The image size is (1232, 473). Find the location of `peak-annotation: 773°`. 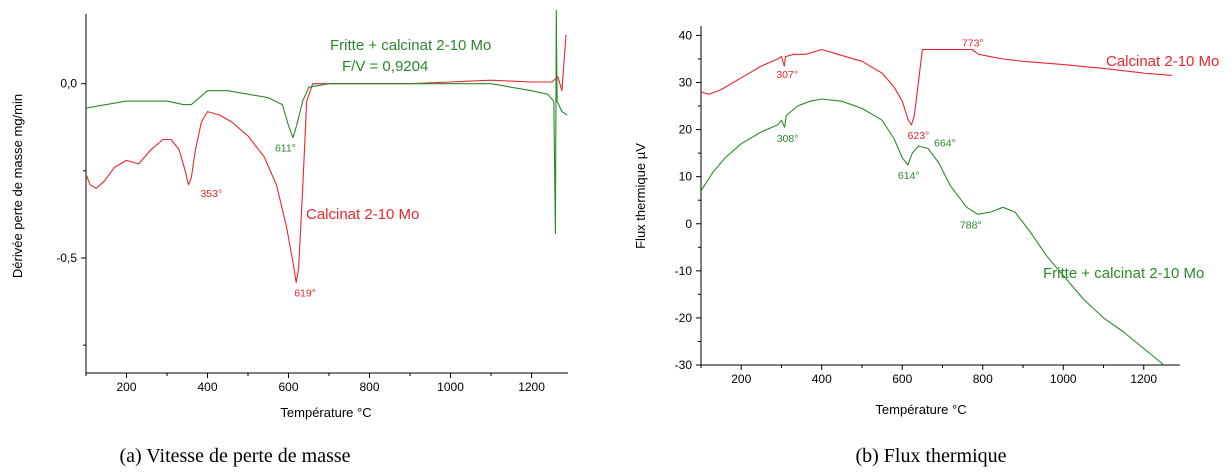

peak-annotation: 773° is located at coordinates (973, 44).